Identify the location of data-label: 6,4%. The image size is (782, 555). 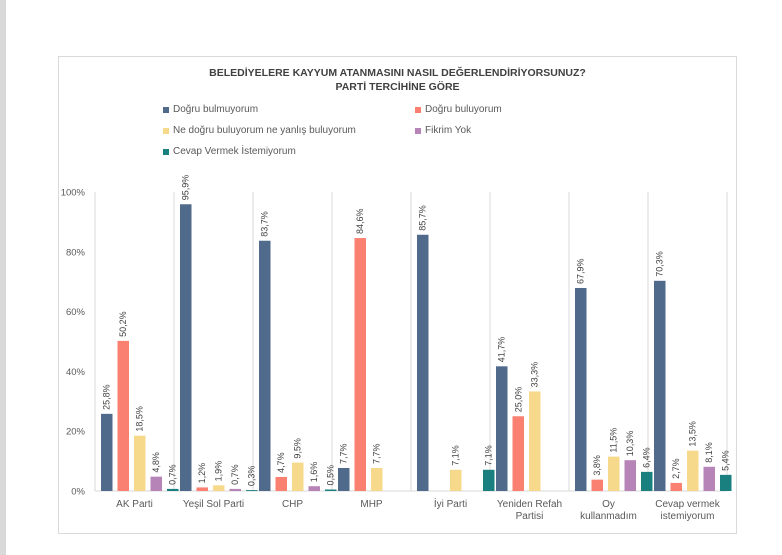
(647, 457).